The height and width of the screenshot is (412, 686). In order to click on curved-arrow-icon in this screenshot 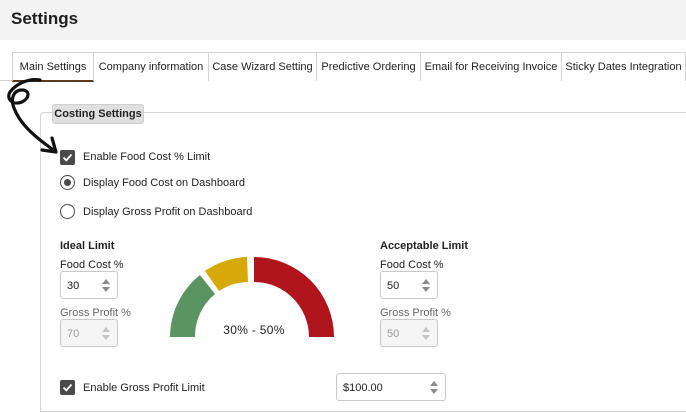, I will do `click(32, 116)`.